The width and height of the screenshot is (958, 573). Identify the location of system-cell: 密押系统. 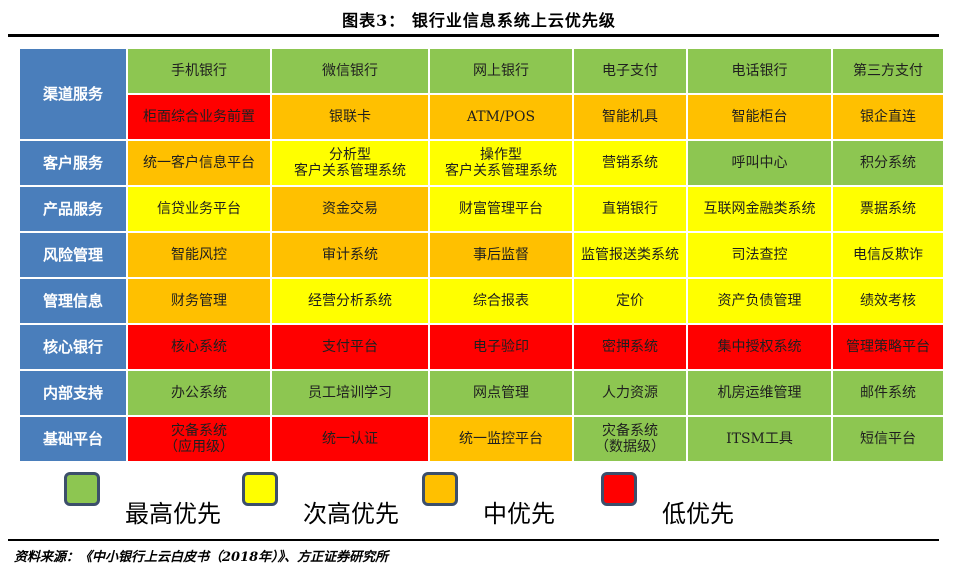
(630, 347).